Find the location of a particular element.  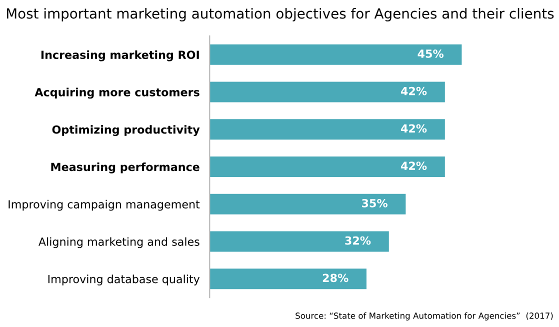

source-note: Source: “State of Marketing Automation for Agencies” (2017) is located at coordinates (424, 316).